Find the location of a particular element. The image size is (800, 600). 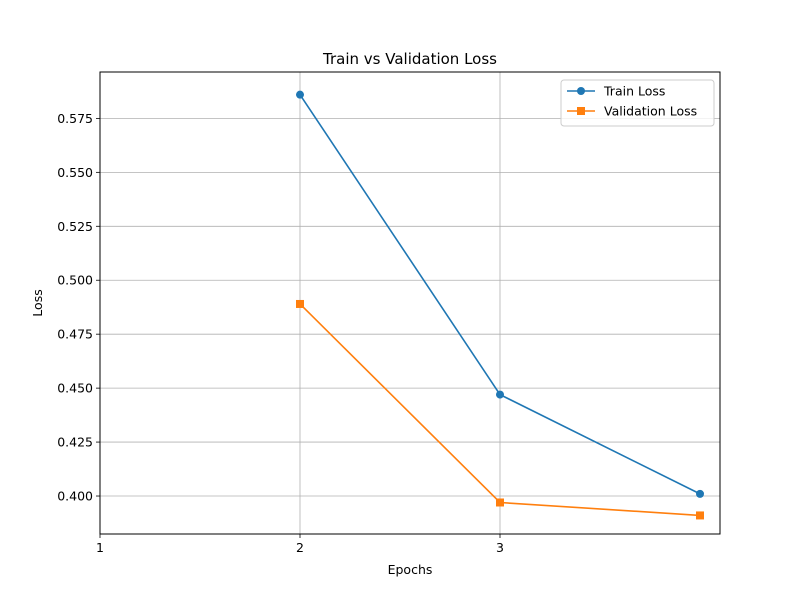

legend: Train Loss Validation Loss is located at coordinates (637, 103).